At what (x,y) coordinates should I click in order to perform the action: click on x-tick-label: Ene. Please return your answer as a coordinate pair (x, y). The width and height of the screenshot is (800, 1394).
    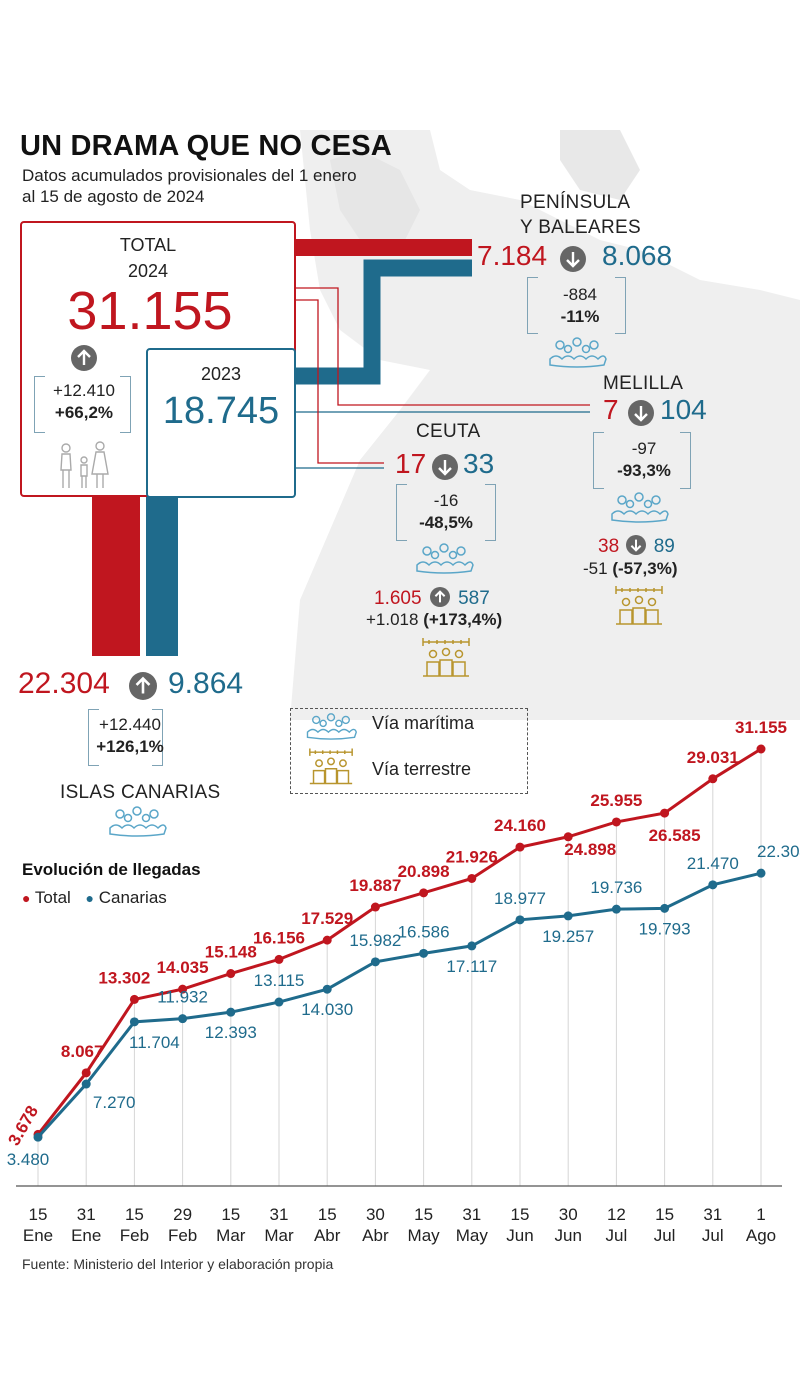
    Looking at the image, I should click on (38, 1235).